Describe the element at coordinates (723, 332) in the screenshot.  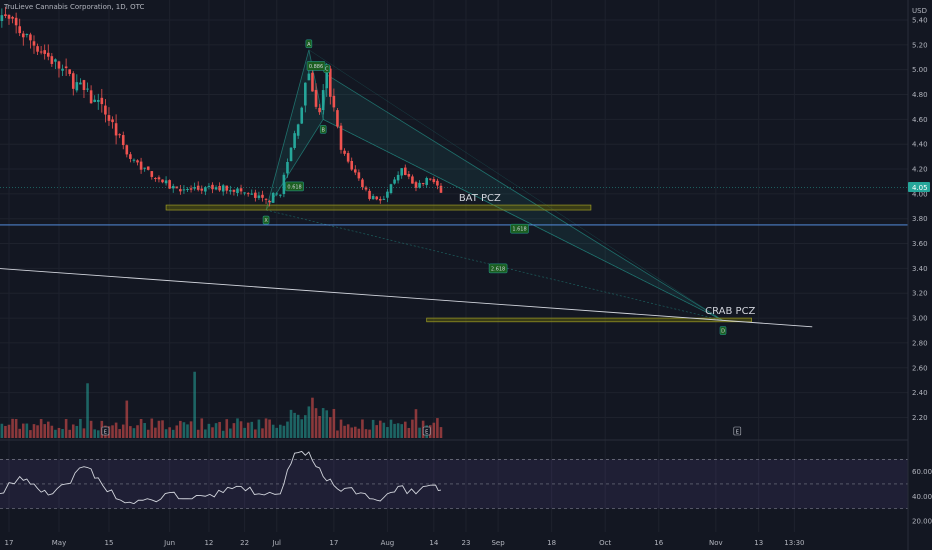
I see `harmonic-point-label: D` at that location.